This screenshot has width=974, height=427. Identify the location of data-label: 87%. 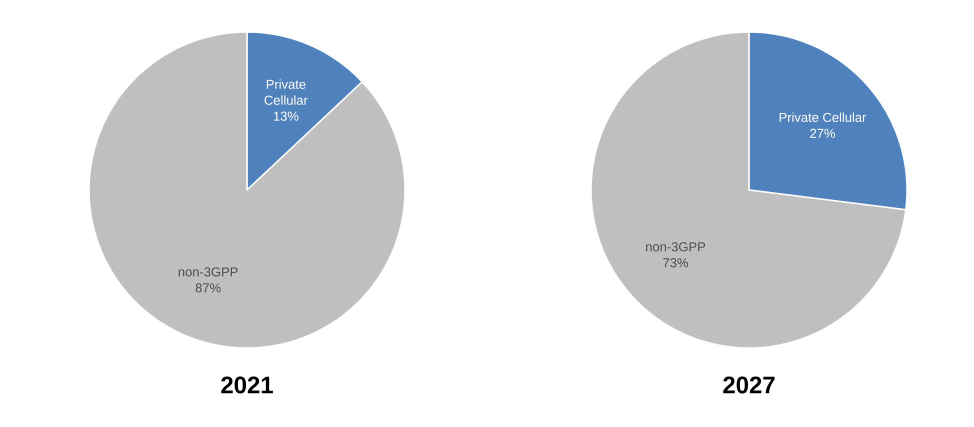
(208, 287).